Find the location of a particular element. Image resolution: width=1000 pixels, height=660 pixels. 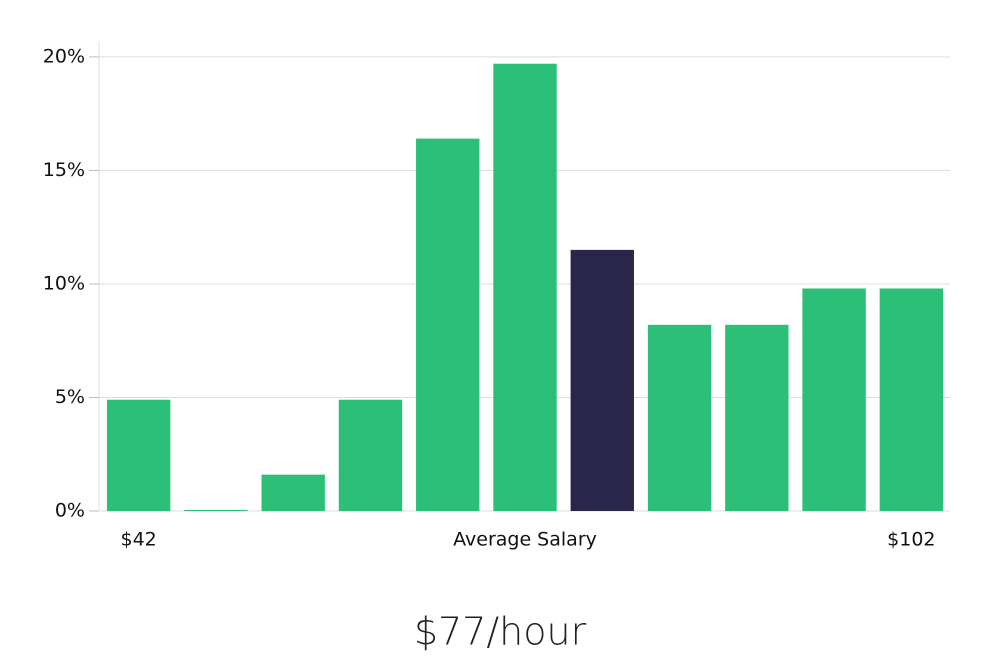

x-axis-label: Average Salary is located at coordinates (525, 540).